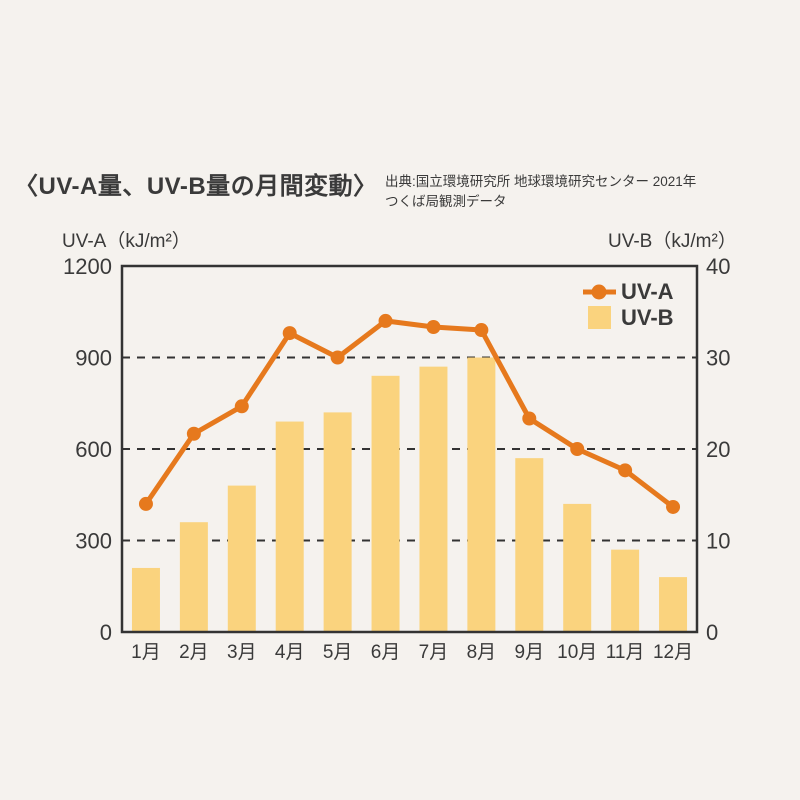 The image size is (800, 800). I want to click on left-tick-label-600: 600, so click(93, 449).